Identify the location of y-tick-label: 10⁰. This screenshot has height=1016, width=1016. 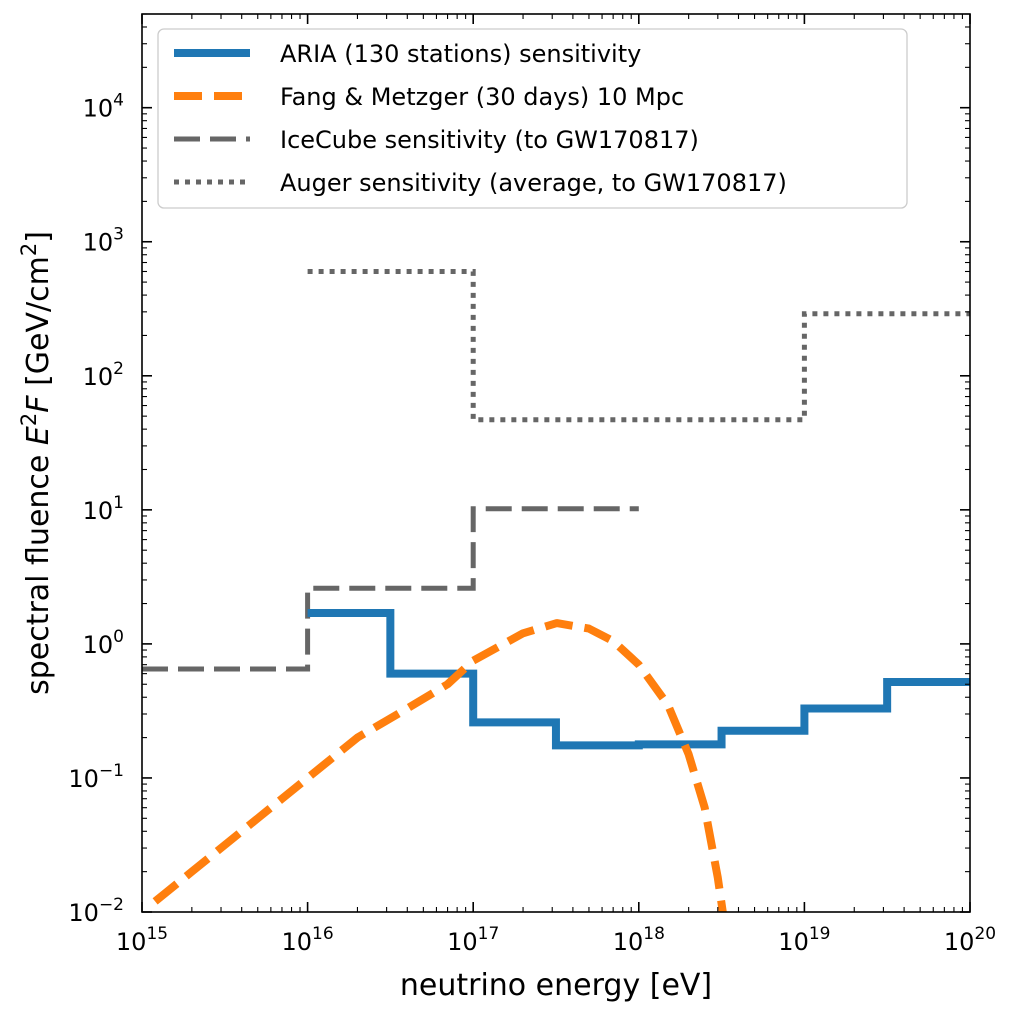
(103, 643).